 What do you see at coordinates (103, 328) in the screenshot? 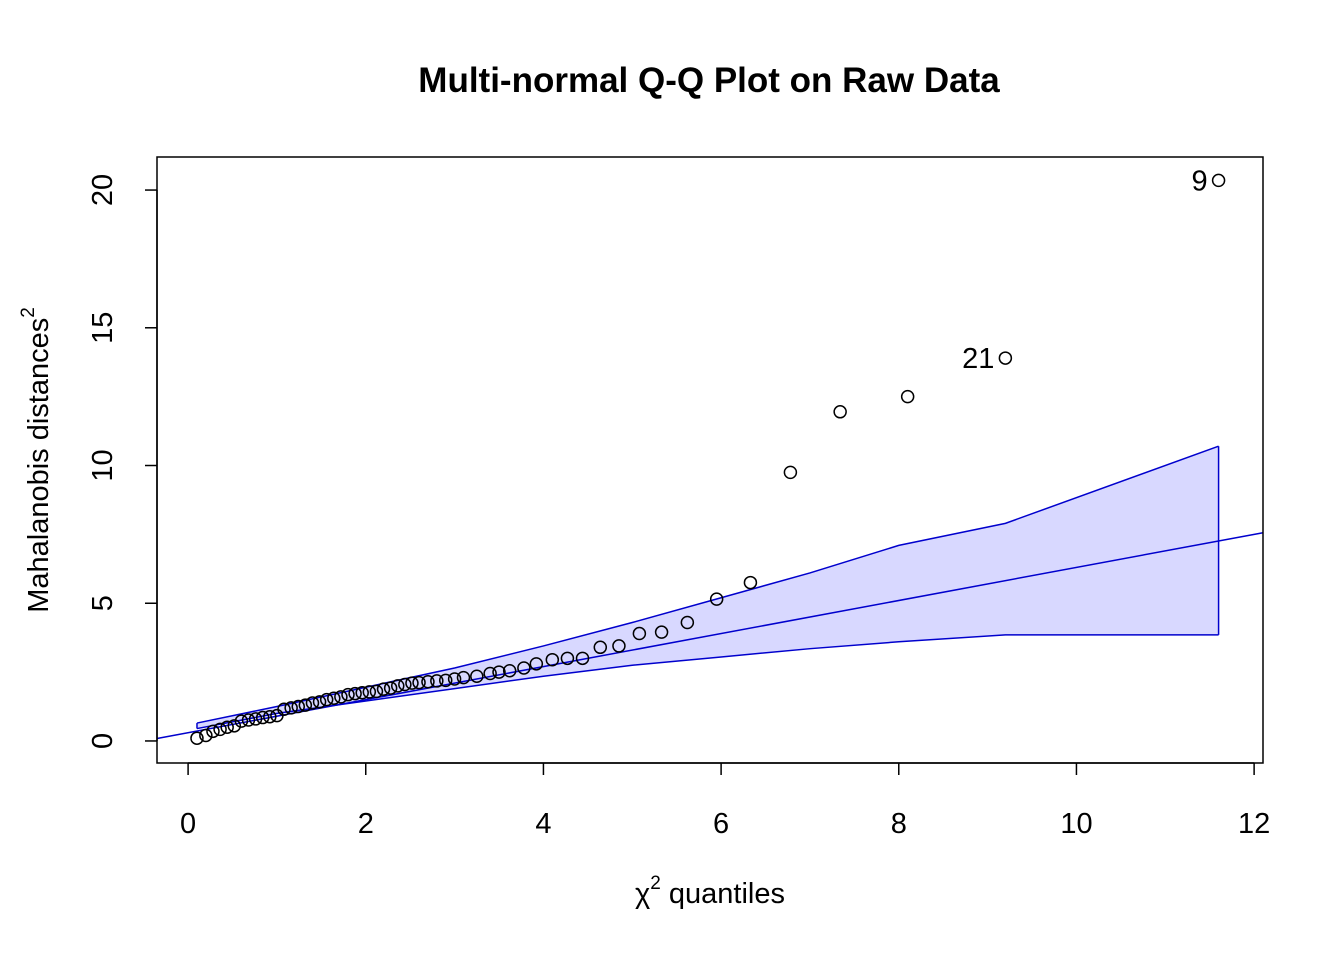
I see `y-tick-label: 15` at bounding box center [103, 328].